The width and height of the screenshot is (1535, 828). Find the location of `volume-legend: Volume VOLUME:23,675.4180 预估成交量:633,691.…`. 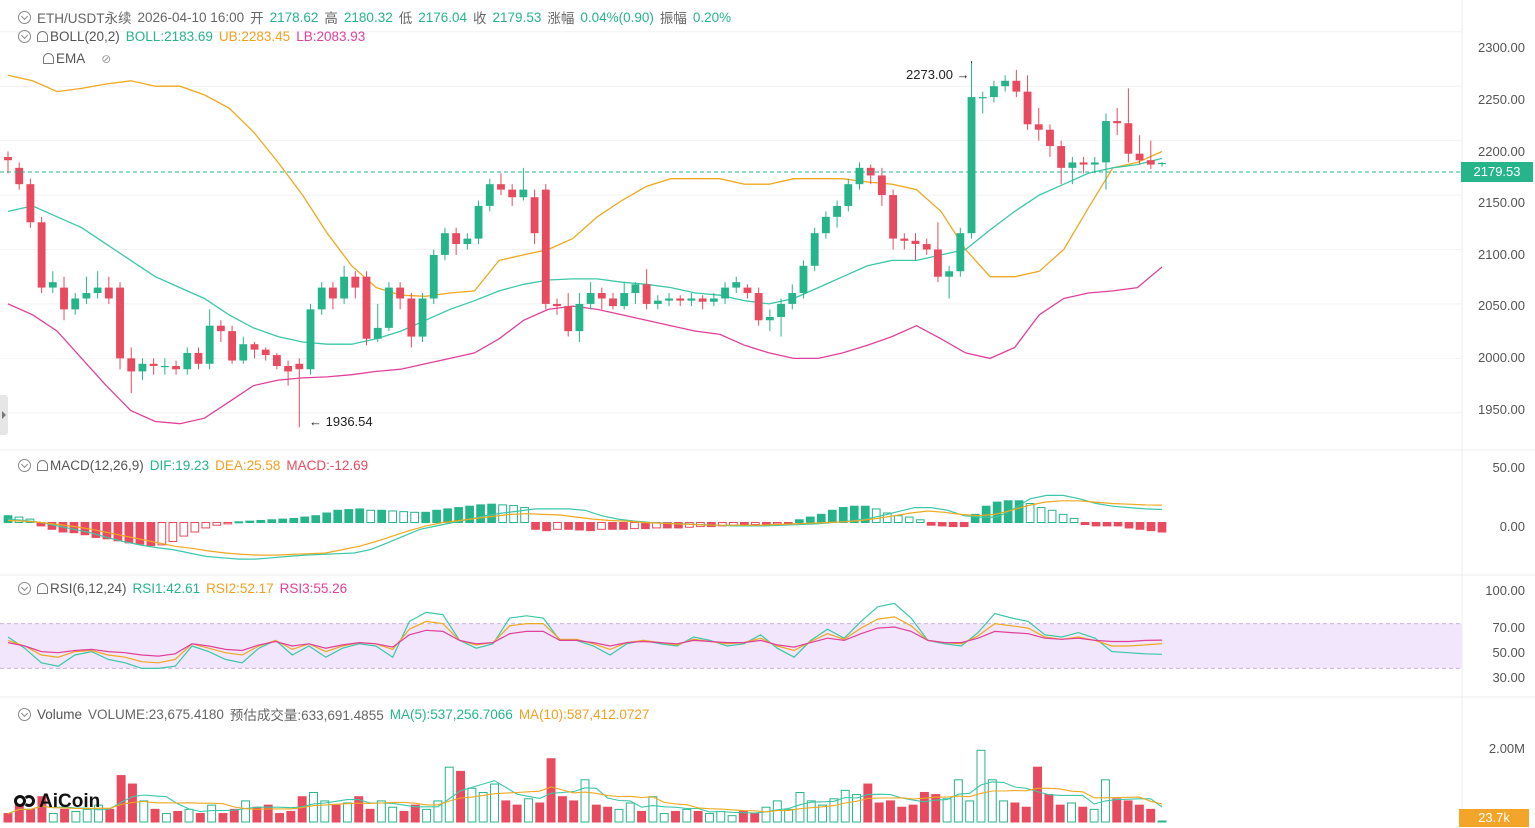

volume-legend: Volume VOLUME:23,675.4180 预估成交量:633,691.… is located at coordinates (333, 714).